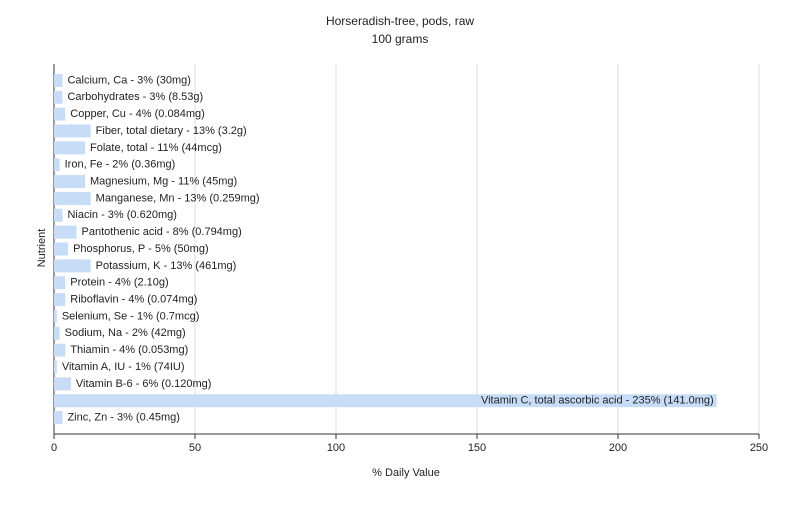  What do you see at coordinates (400, 39) in the screenshot?
I see `chart-subtitle: 100 grams` at bounding box center [400, 39].